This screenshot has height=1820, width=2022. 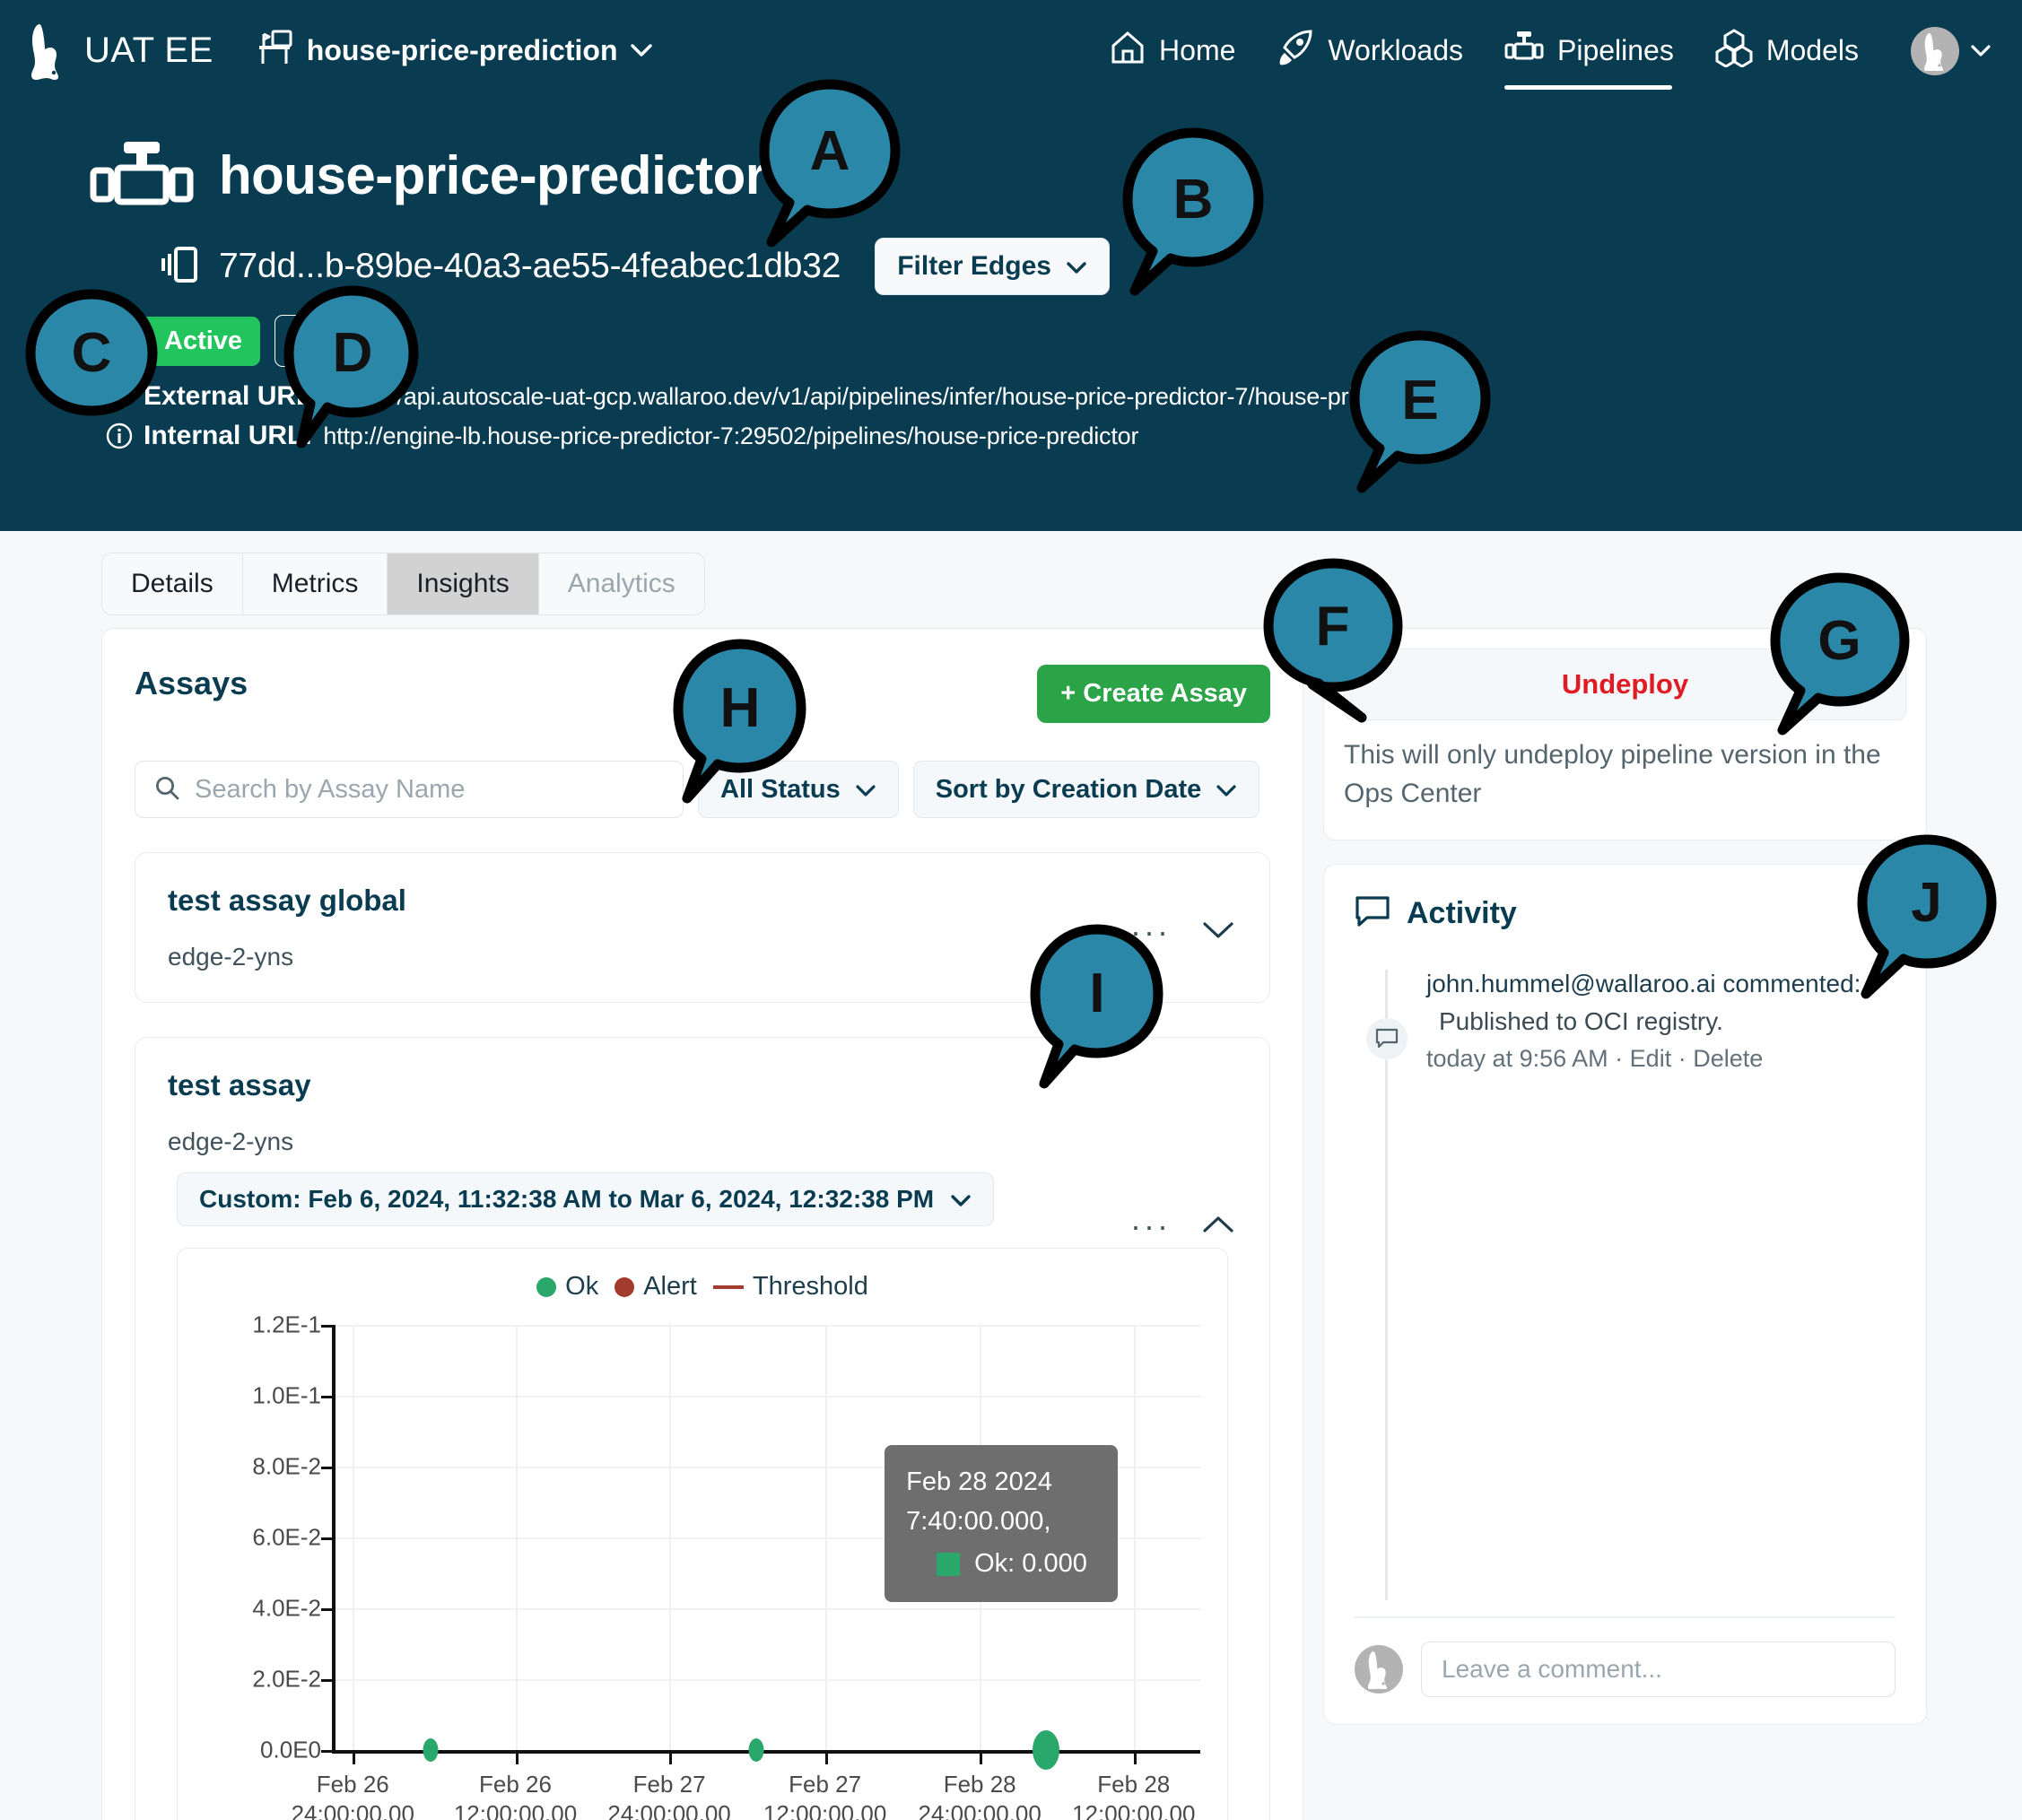 I want to click on search-assay-container, so click(x=409, y=789).